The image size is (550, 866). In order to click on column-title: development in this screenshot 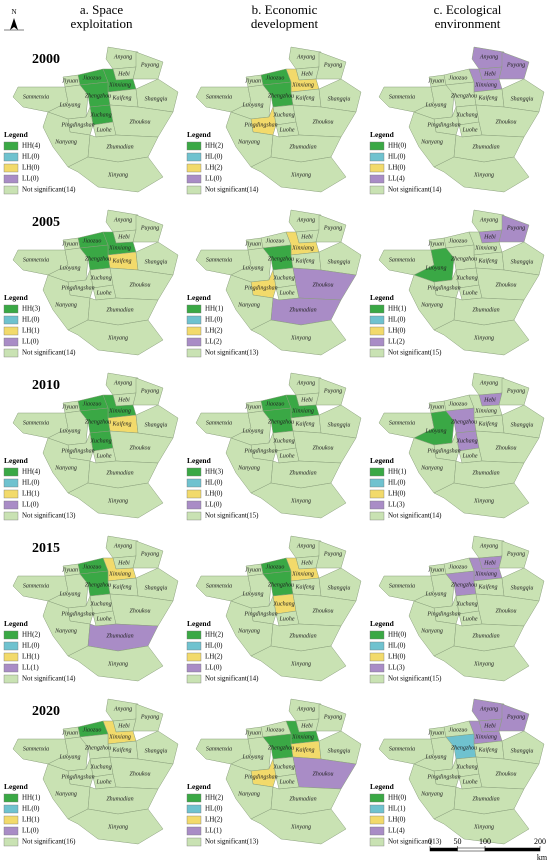, I will do `click(285, 23)`.